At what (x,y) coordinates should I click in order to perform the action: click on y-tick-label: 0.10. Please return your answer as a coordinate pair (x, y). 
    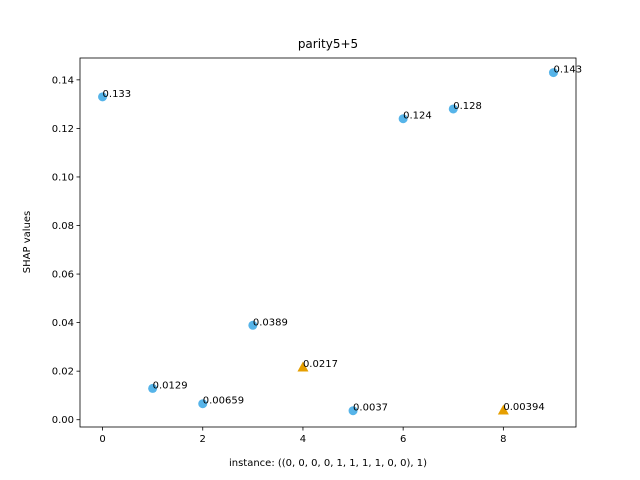
    Looking at the image, I should click on (63, 177).